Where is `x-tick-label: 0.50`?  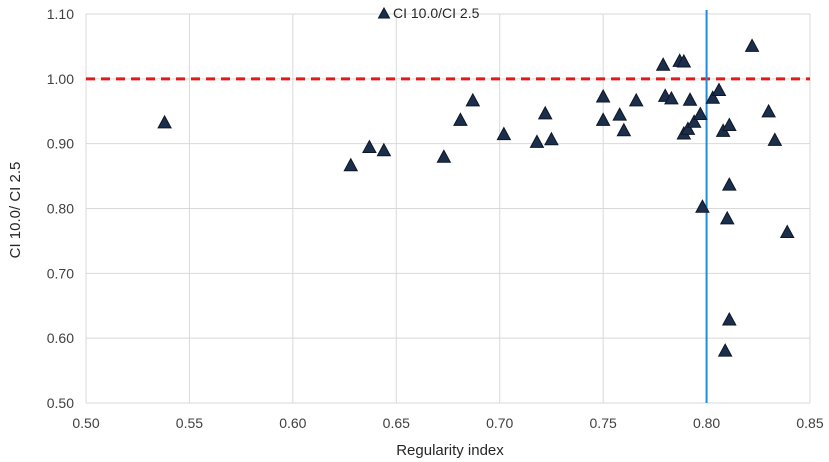
x-tick-label: 0.50 is located at coordinates (85, 423).